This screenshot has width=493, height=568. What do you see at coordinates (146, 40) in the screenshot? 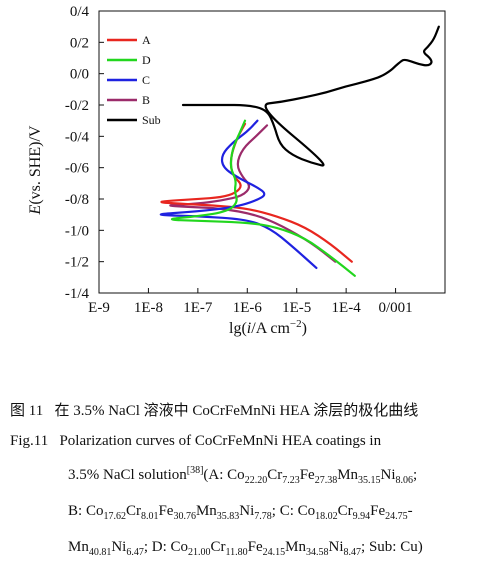
I see `legend-label-a: A` at bounding box center [146, 40].